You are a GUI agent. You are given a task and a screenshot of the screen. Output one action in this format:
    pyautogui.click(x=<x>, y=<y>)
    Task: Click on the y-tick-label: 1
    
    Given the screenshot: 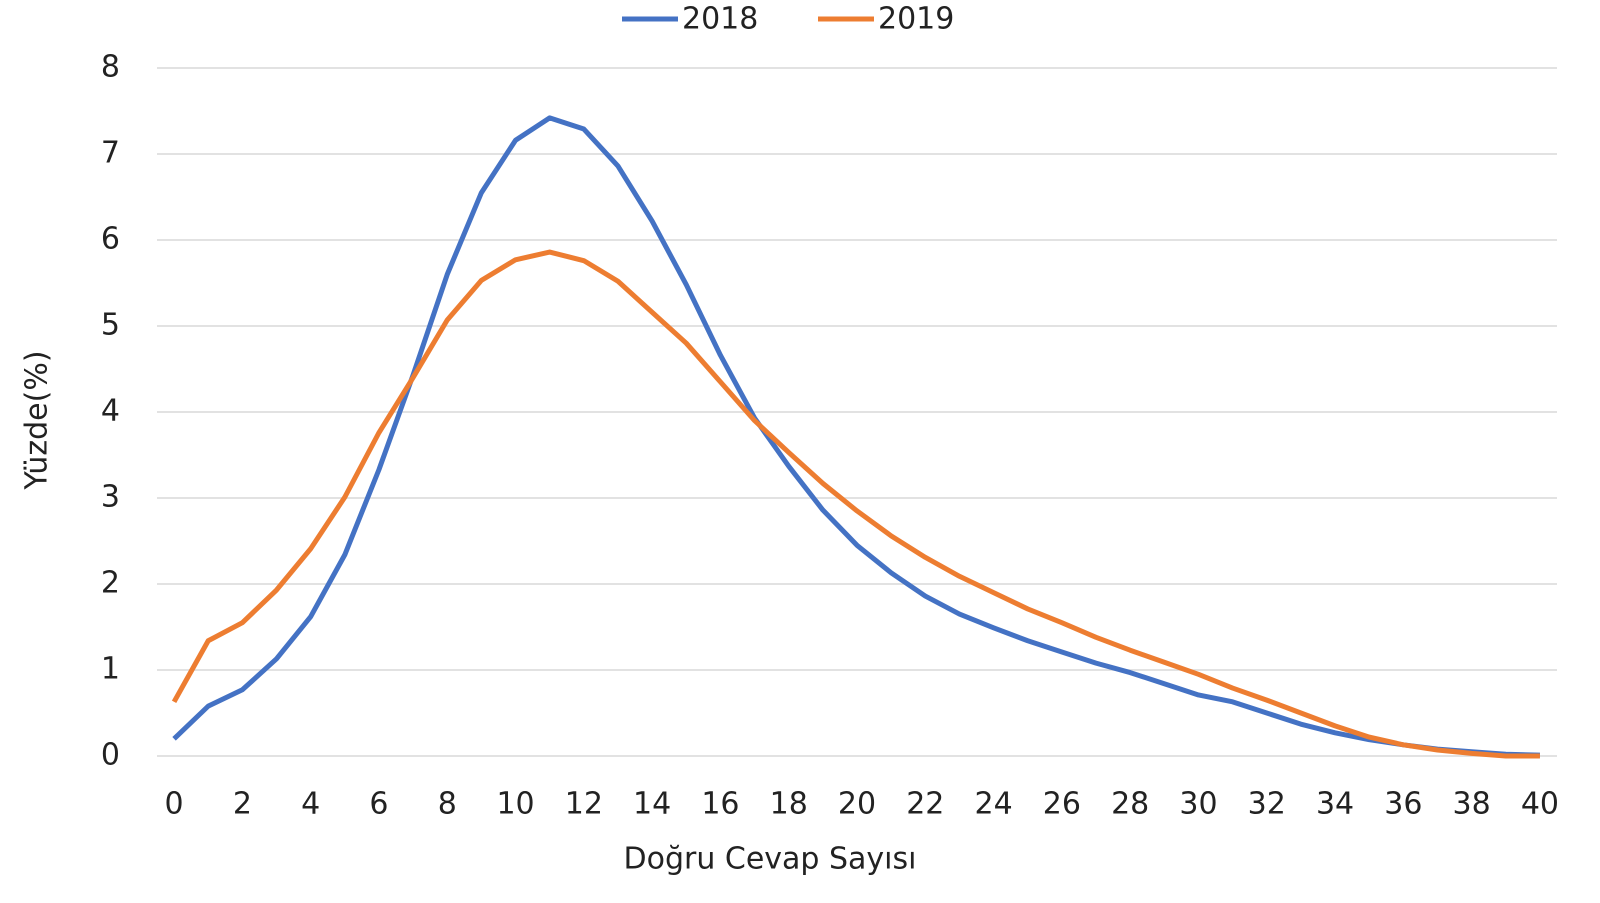 What is the action you would take?
    pyautogui.click(x=110, y=669)
    